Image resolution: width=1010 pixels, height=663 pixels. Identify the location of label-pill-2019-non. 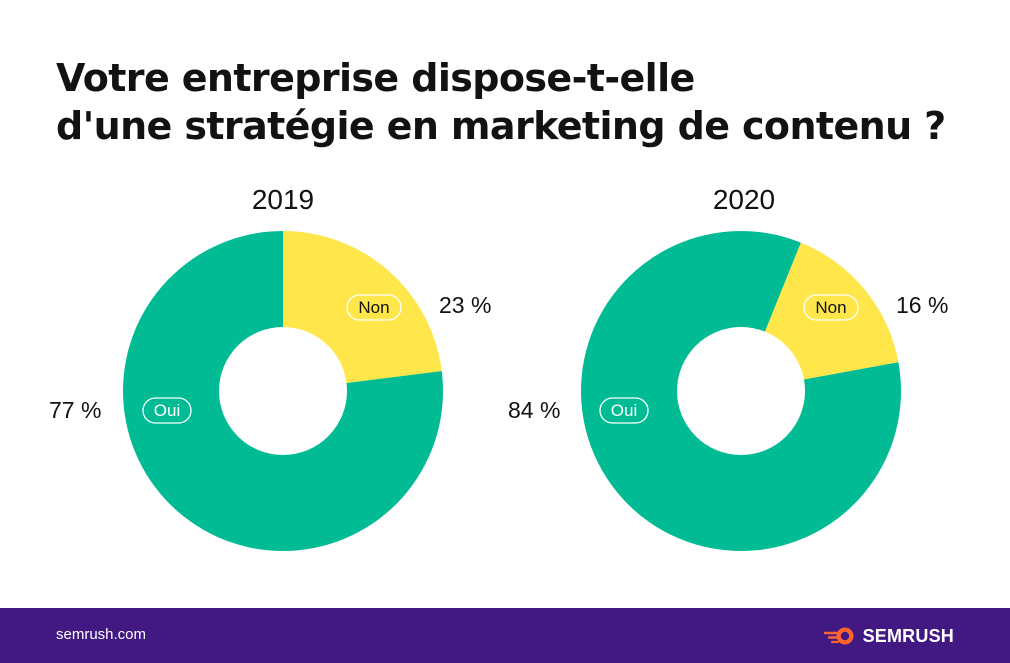
(374, 307).